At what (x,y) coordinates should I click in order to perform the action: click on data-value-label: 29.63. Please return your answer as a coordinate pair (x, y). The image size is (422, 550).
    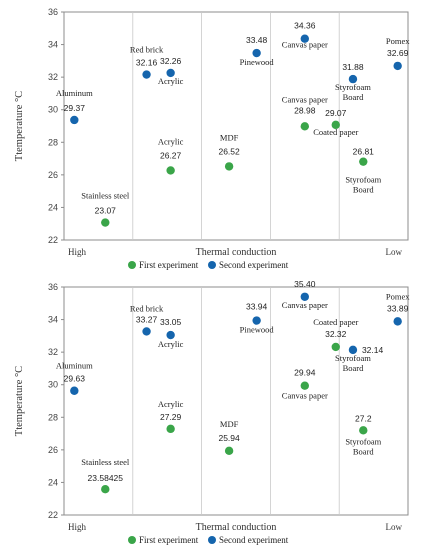
    Looking at the image, I should click on (75, 379).